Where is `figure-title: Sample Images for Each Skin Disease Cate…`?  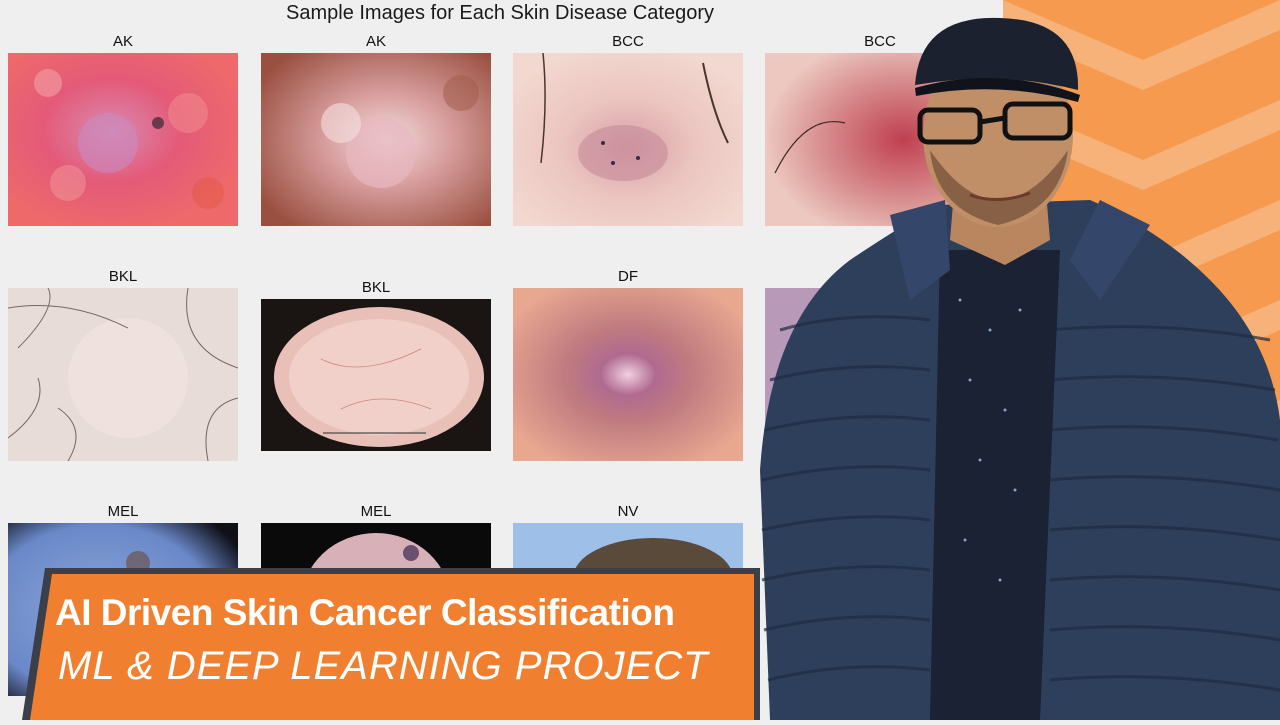 figure-title: Sample Images for Each Skin Disease Cate… is located at coordinates (500, 13).